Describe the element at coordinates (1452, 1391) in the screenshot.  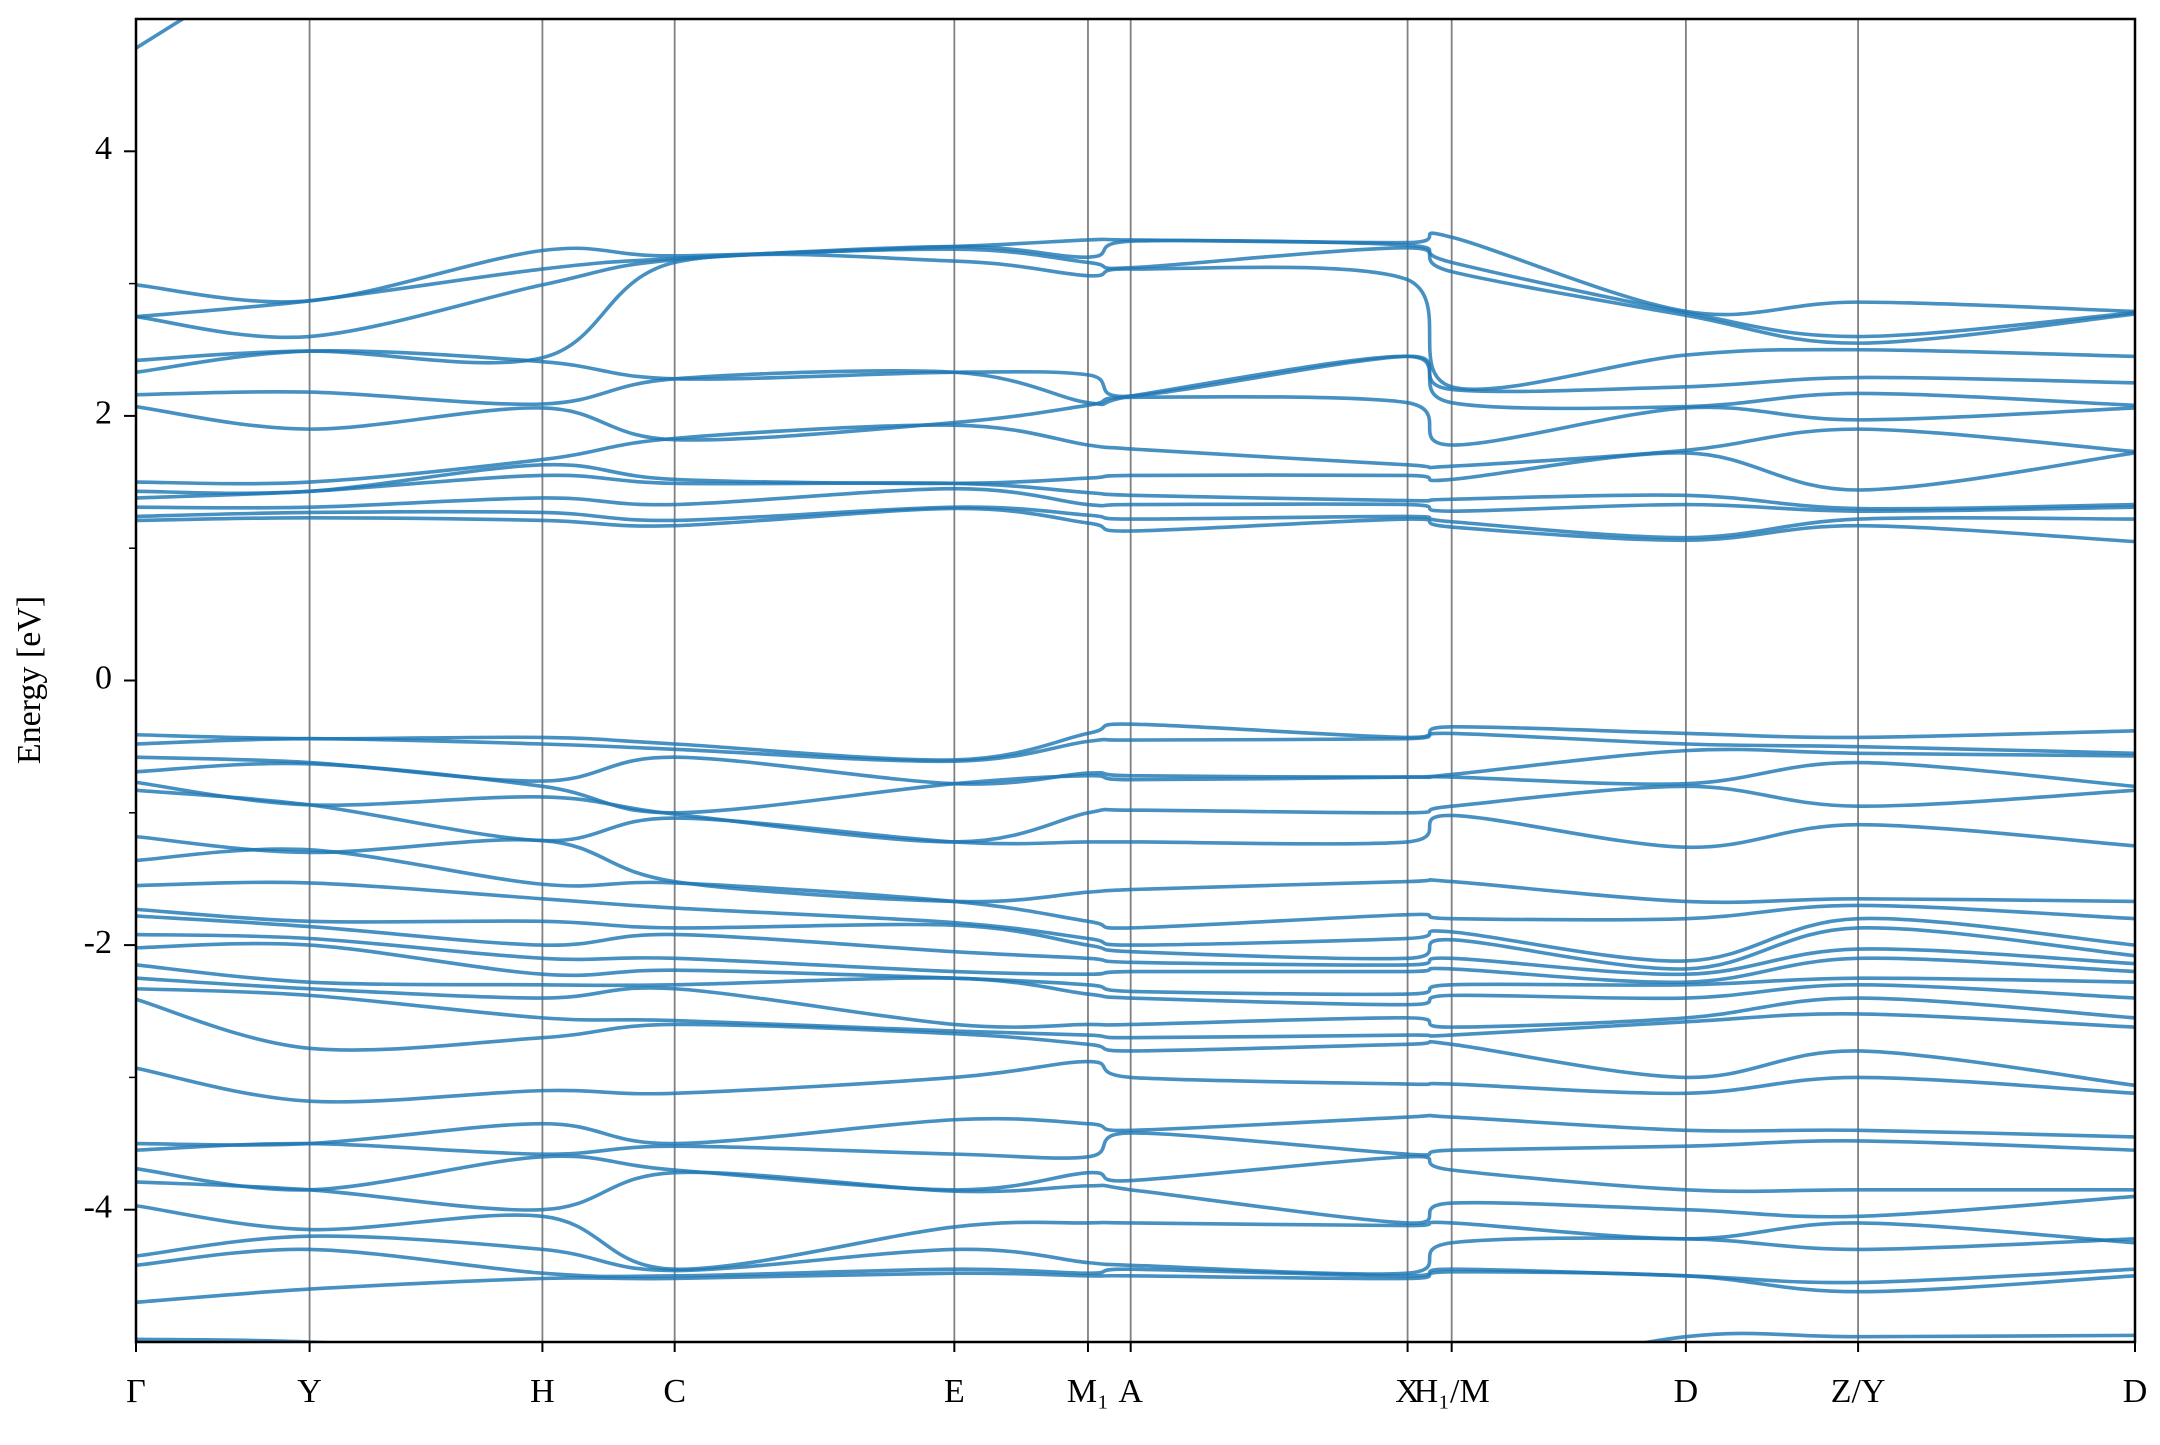
I see `x-tick-label: H₁/M` at that location.